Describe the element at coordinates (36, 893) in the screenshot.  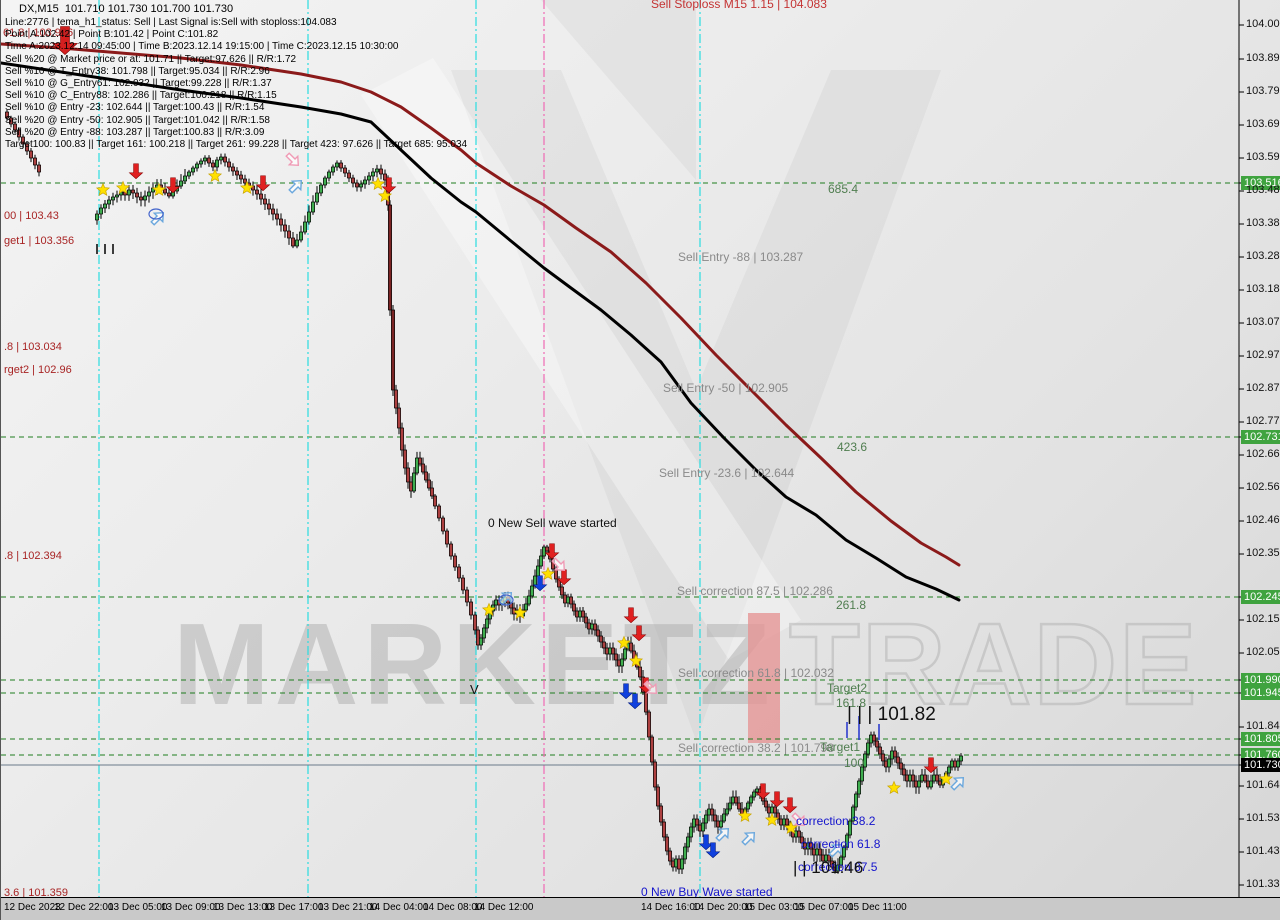
I see `left-fib-label: 3.6 | 101.359` at that location.